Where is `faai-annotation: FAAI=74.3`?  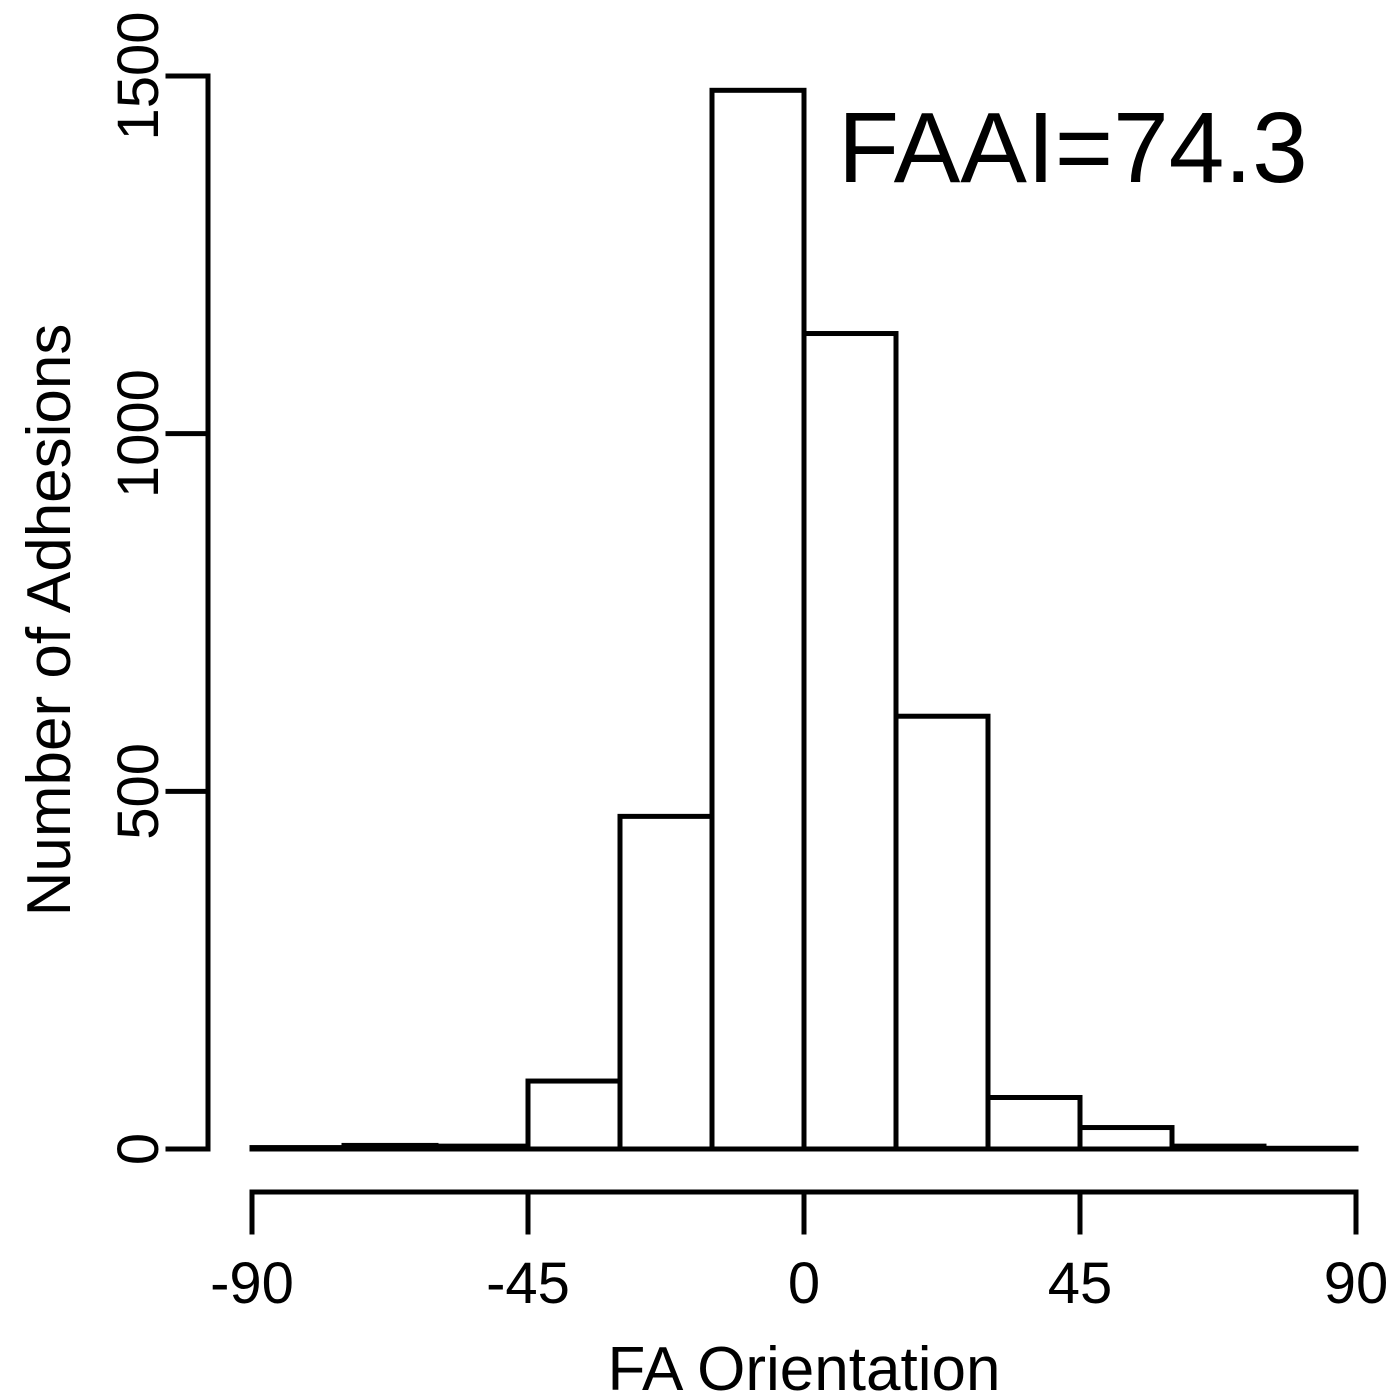
faai-annotation: FAAI=74.3 is located at coordinates (1073, 148).